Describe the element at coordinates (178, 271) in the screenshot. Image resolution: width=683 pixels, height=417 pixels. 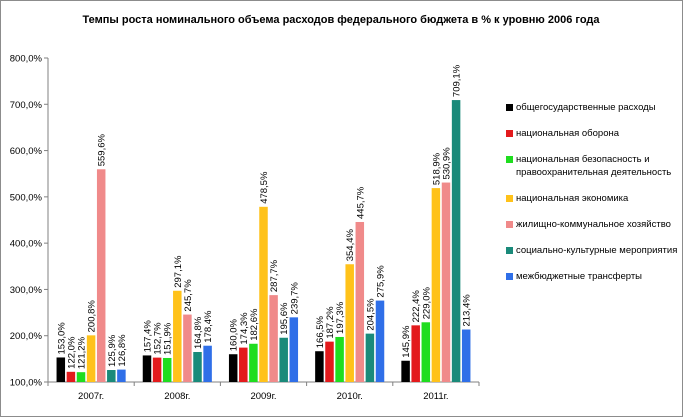
I see `data-label: 297,1%` at that location.